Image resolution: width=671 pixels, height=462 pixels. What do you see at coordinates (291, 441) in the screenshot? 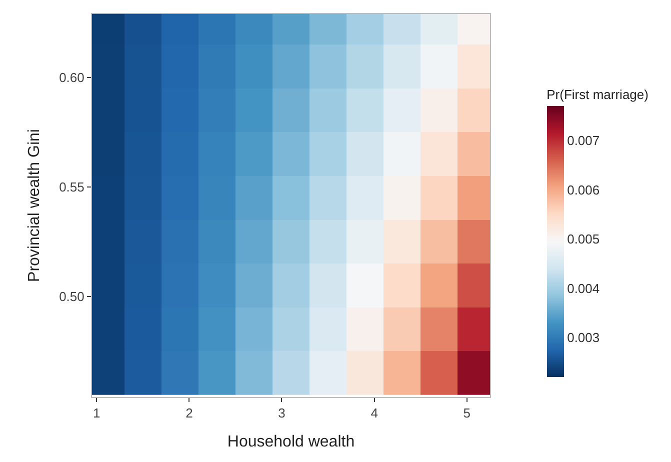
I see `x-axis-title: Household wealth` at bounding box center [291, 441].